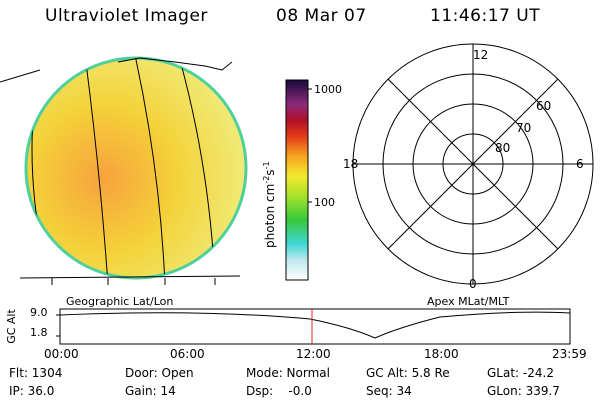 The height and width of the screenshot is (400, 600). I want to click on date-label: 08 Mar 07, so click(321, 16).